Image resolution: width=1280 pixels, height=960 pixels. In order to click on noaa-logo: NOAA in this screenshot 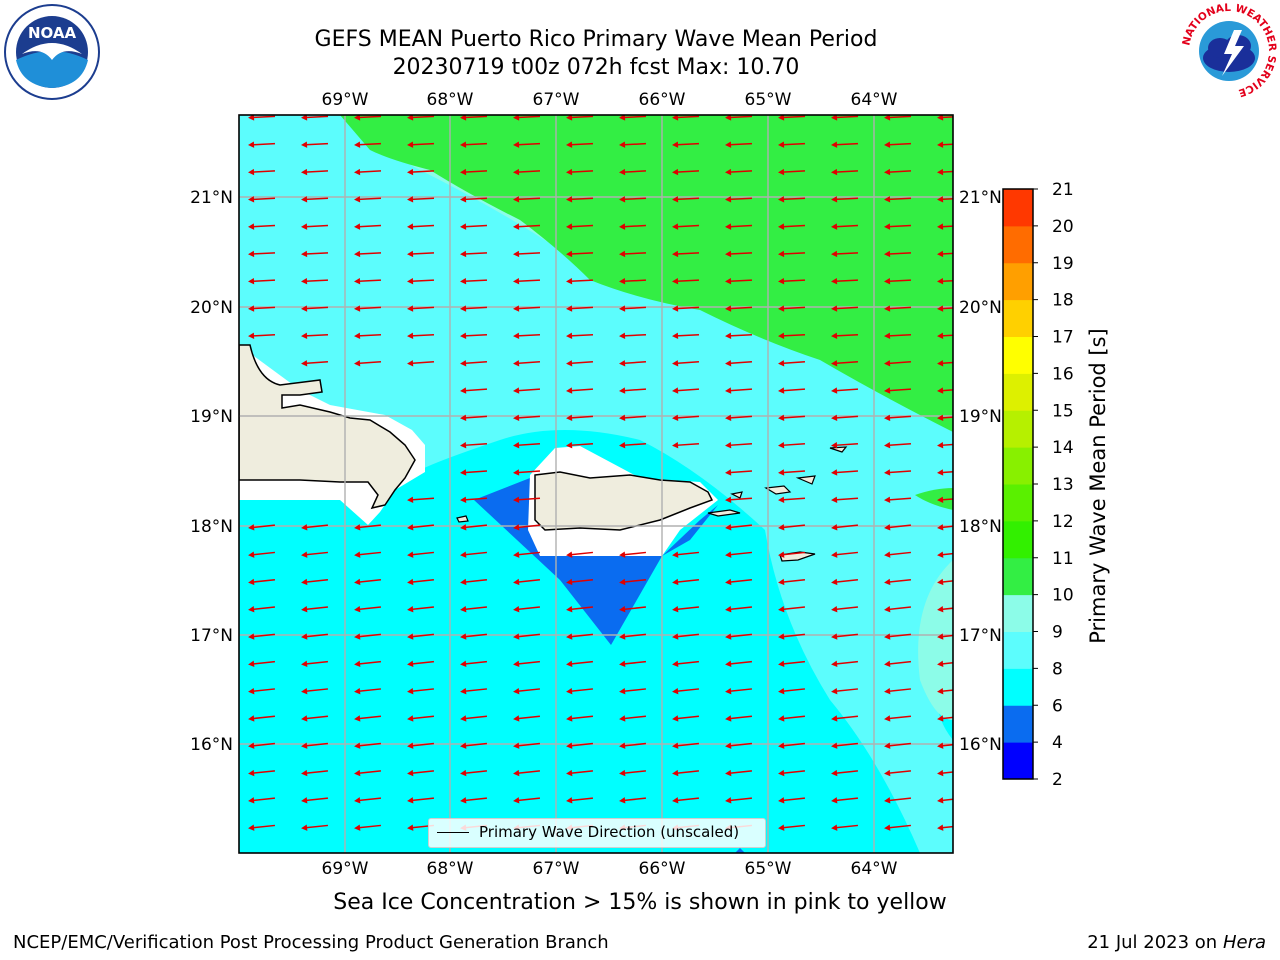, I will do `click(52, 54)`.